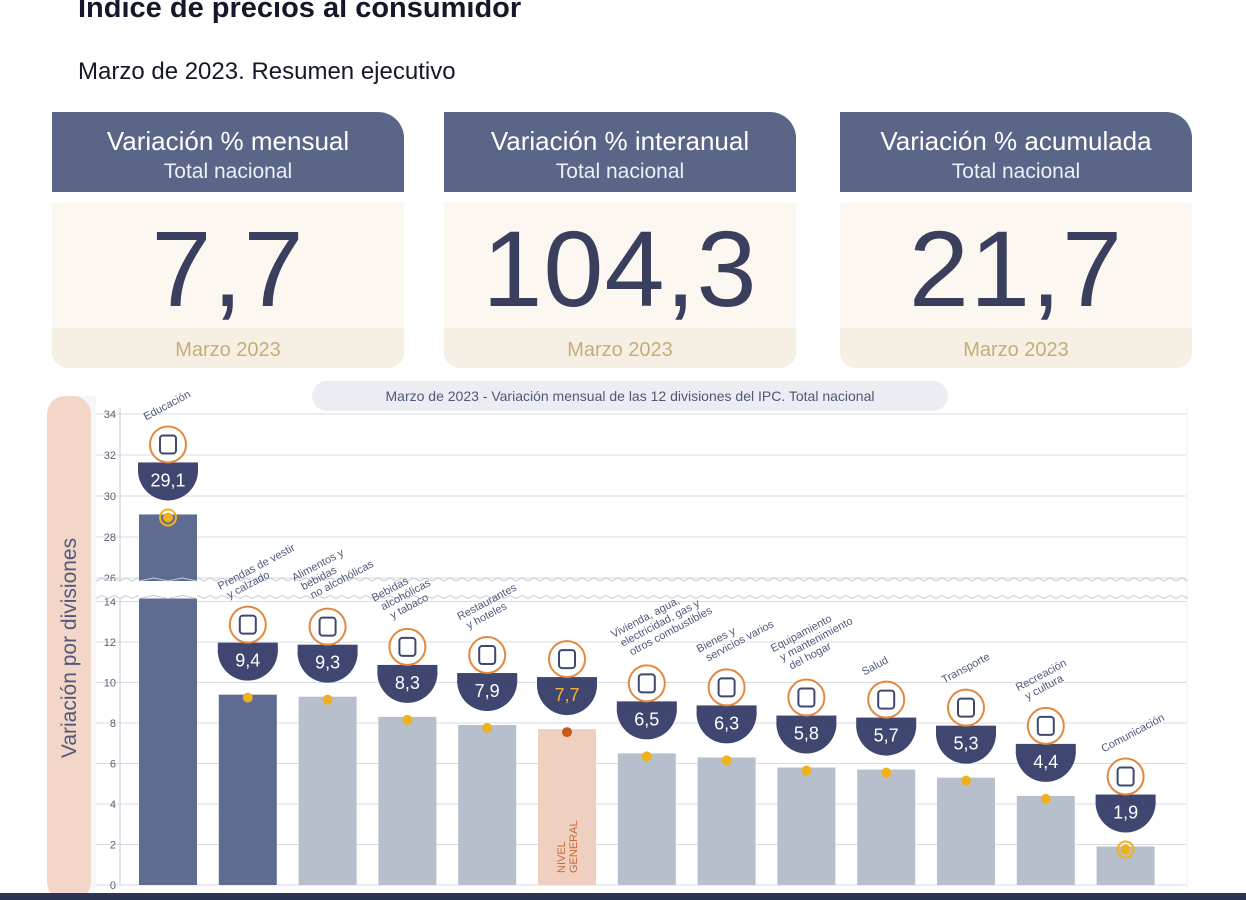  What do you see at coordinates (327, 626) in the screenshot?
I see `food-basket-icon` at bounding box center [327, 626].